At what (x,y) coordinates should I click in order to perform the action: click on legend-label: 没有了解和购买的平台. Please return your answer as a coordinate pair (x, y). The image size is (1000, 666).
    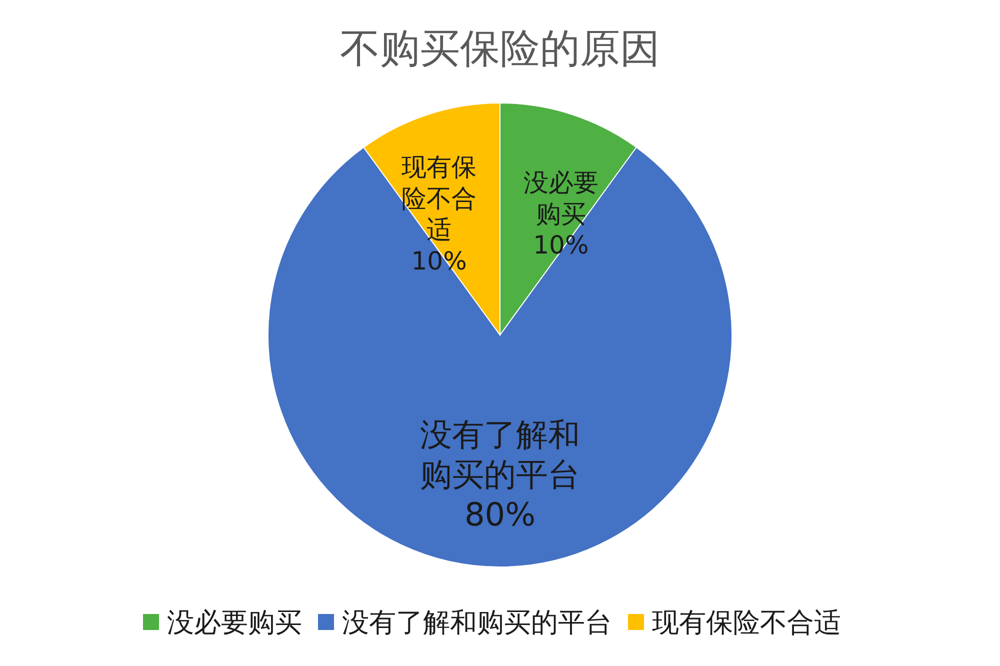
    Looking at the image, I should click on (477, 622).